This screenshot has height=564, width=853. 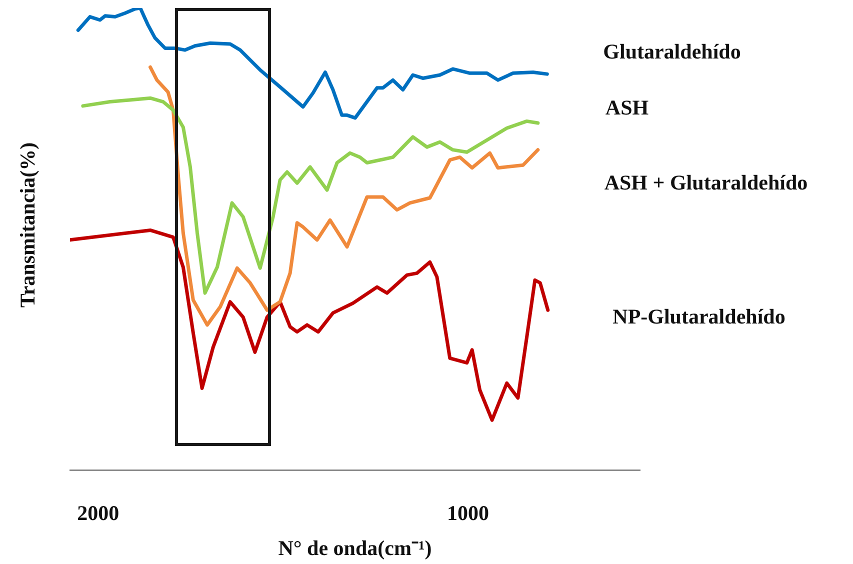 I want to click on text: Glutaraldehído, so click(x=672, y=52).